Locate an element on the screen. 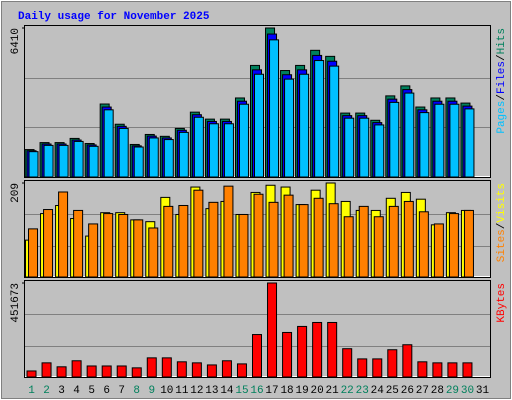 The height and width of the screenshot is (400, 512). x-tick-label: 30 is located at coordinates (467, 391).